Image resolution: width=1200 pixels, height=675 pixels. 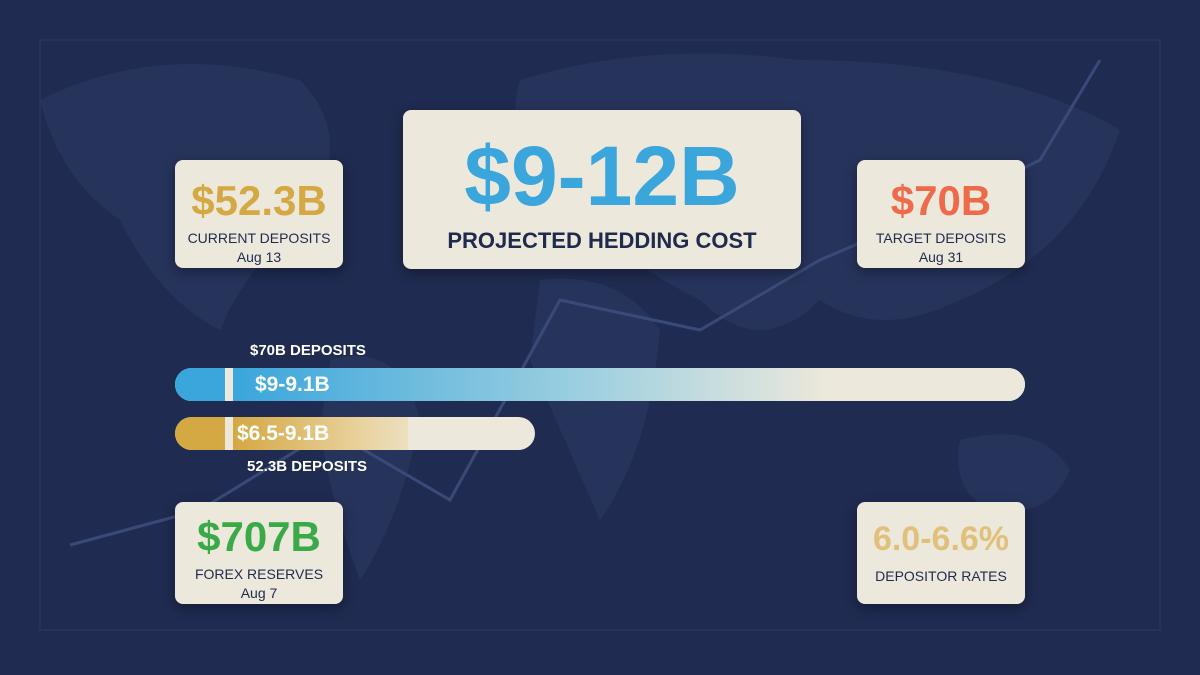 What do you see at coordinates (941, 576) in the screenshot?
I see `stat-label: DEPOSITOR RATES` at bounding box center [941, 576].